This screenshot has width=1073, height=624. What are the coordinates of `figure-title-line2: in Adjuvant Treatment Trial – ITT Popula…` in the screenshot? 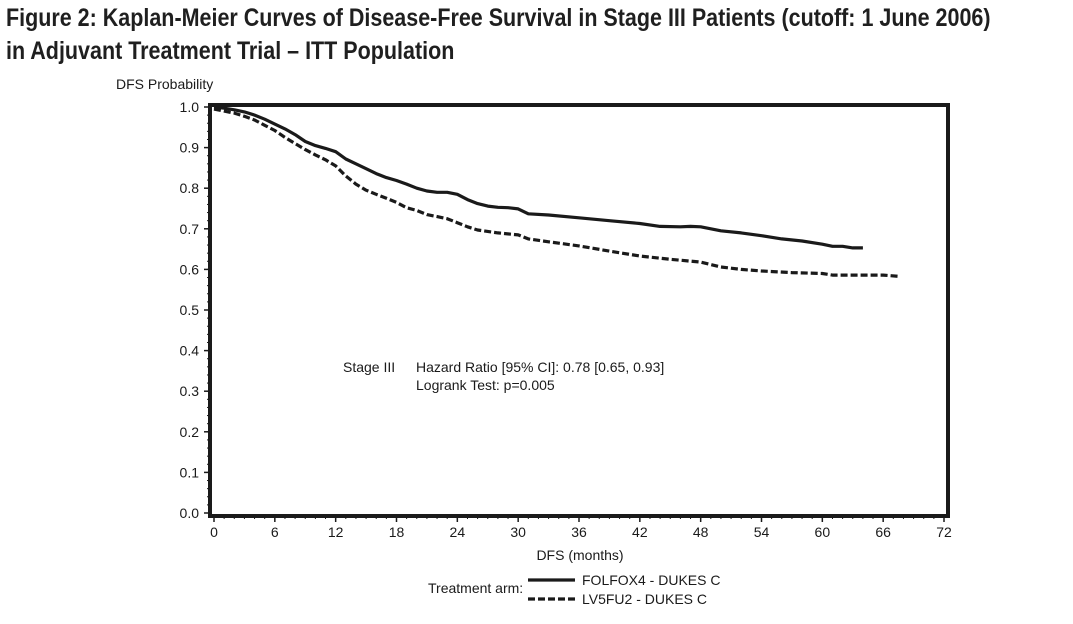 It's located at (230, 51).